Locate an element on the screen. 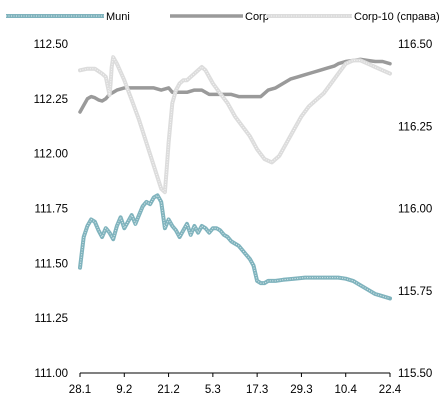  right-tick-label: 116.25 is located at coordinates (415, 127).